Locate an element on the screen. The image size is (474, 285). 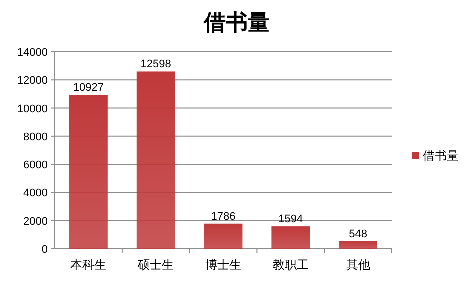
y-tick-label: 12000 is located at coordinates (32, 81).